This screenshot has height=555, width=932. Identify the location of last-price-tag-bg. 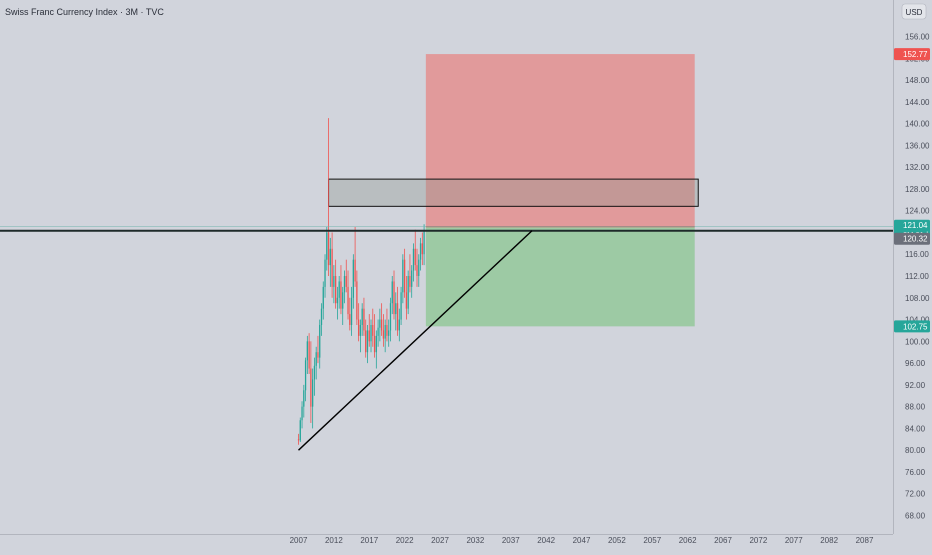
(912, 238).